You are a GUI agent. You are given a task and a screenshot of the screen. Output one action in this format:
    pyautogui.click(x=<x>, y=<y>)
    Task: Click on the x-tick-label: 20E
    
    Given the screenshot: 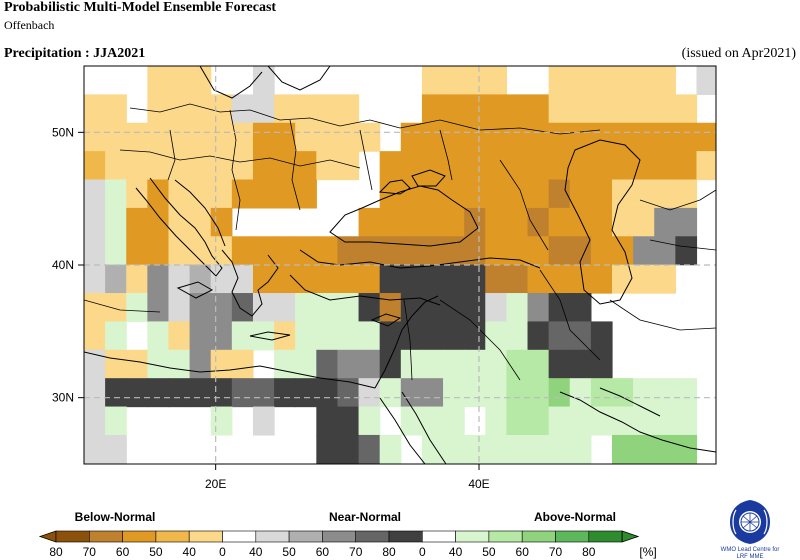 What is the action you would take?
    pyautogui.click(x=215, y=484)
    